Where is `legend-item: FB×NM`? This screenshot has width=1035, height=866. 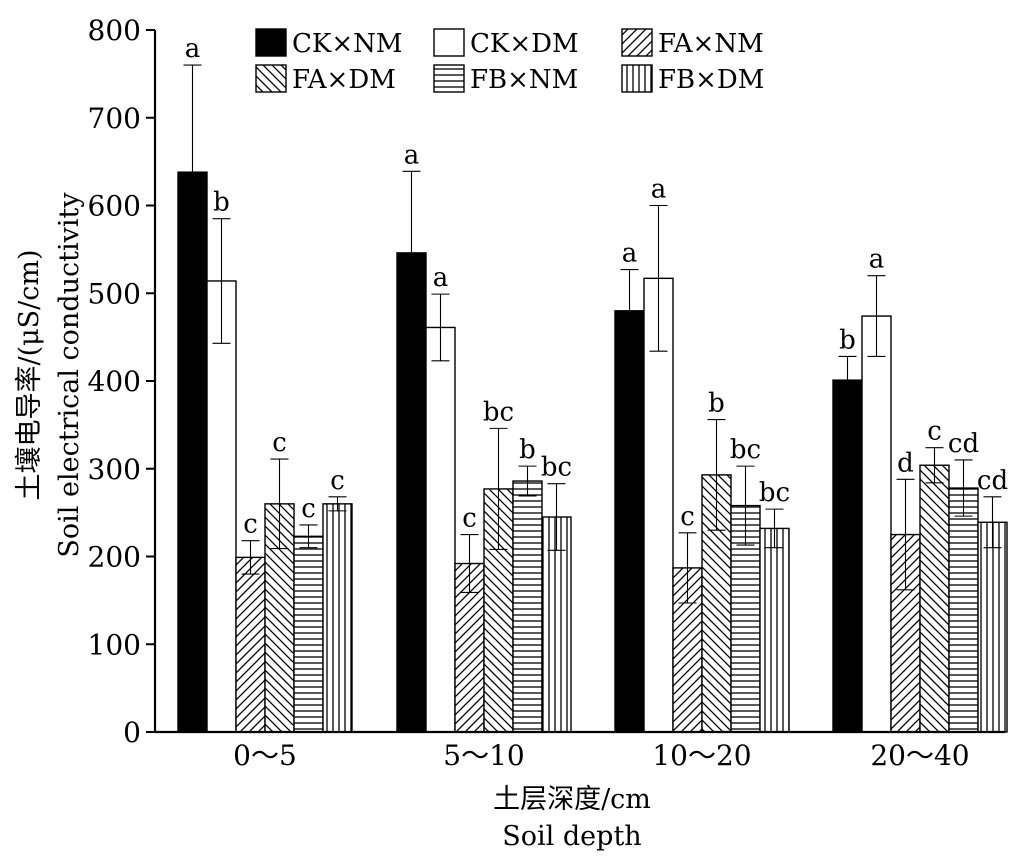
legend-item: FB×NM is located at coordinates (505, 79).